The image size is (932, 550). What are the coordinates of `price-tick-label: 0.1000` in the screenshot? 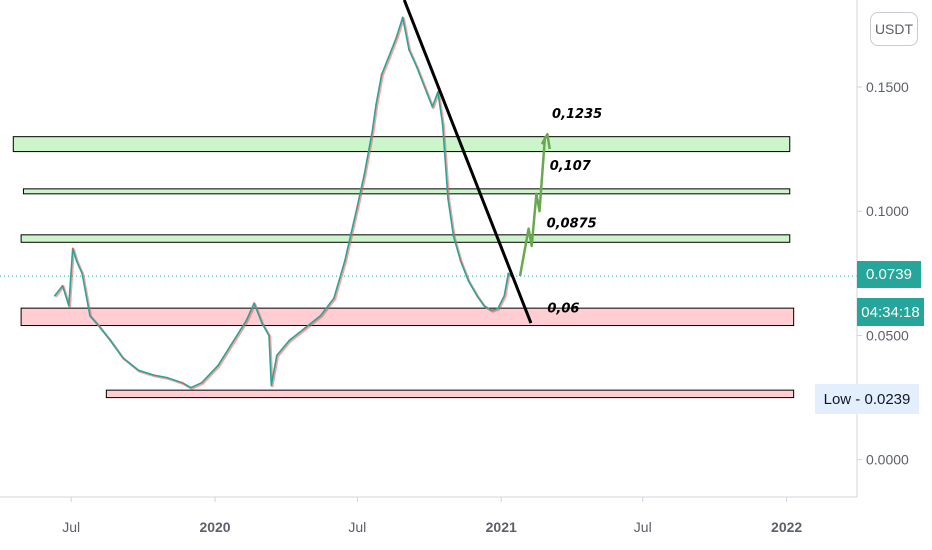 It's located at (887, 211).